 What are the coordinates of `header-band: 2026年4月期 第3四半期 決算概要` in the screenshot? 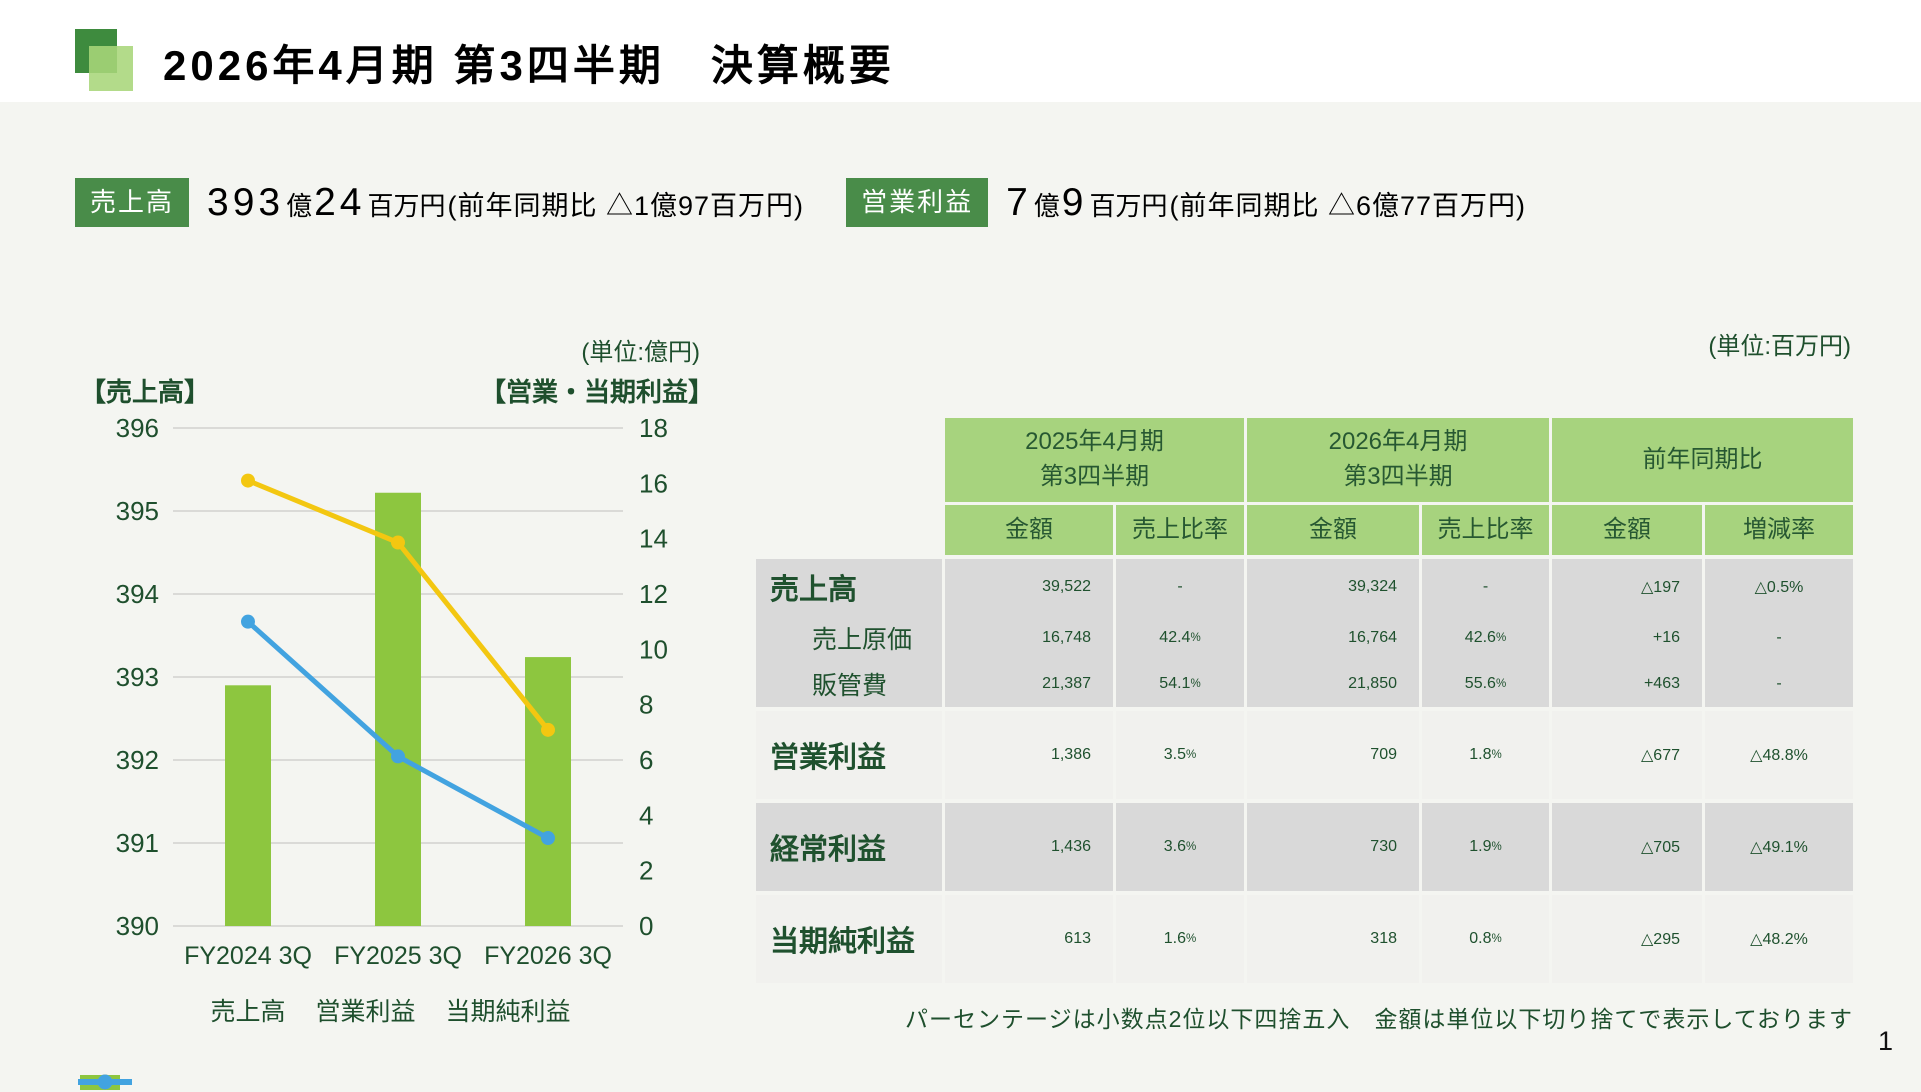 It's located at (960, 51).